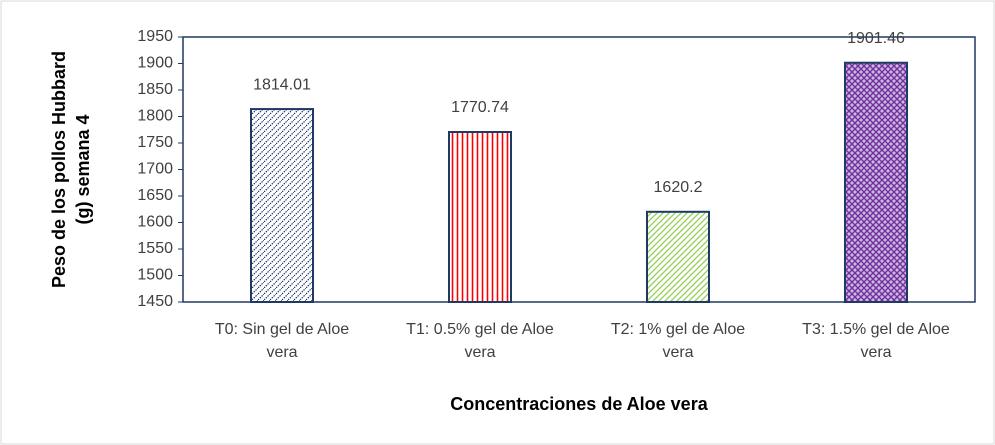 The height and width of the screenshot is (445, 995). What do you see at coordinates (678, 341) in the screenshot?
I see `x-tick-label: T2: 1% gel de Aloe vera` at bounding box center [678, 341].